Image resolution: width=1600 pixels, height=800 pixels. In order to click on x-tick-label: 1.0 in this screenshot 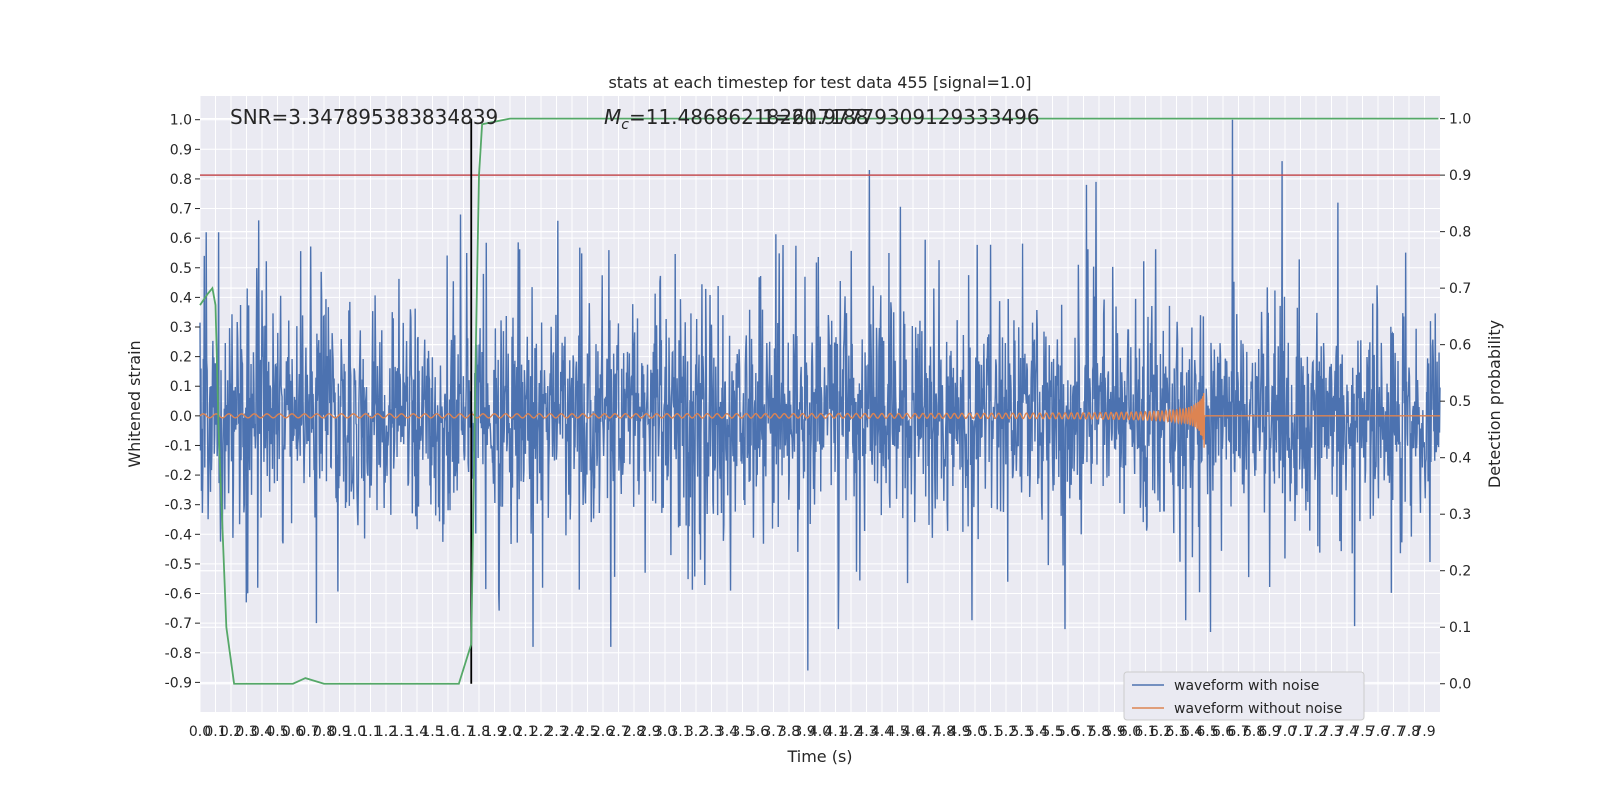, I will do `click(355, 732)`.